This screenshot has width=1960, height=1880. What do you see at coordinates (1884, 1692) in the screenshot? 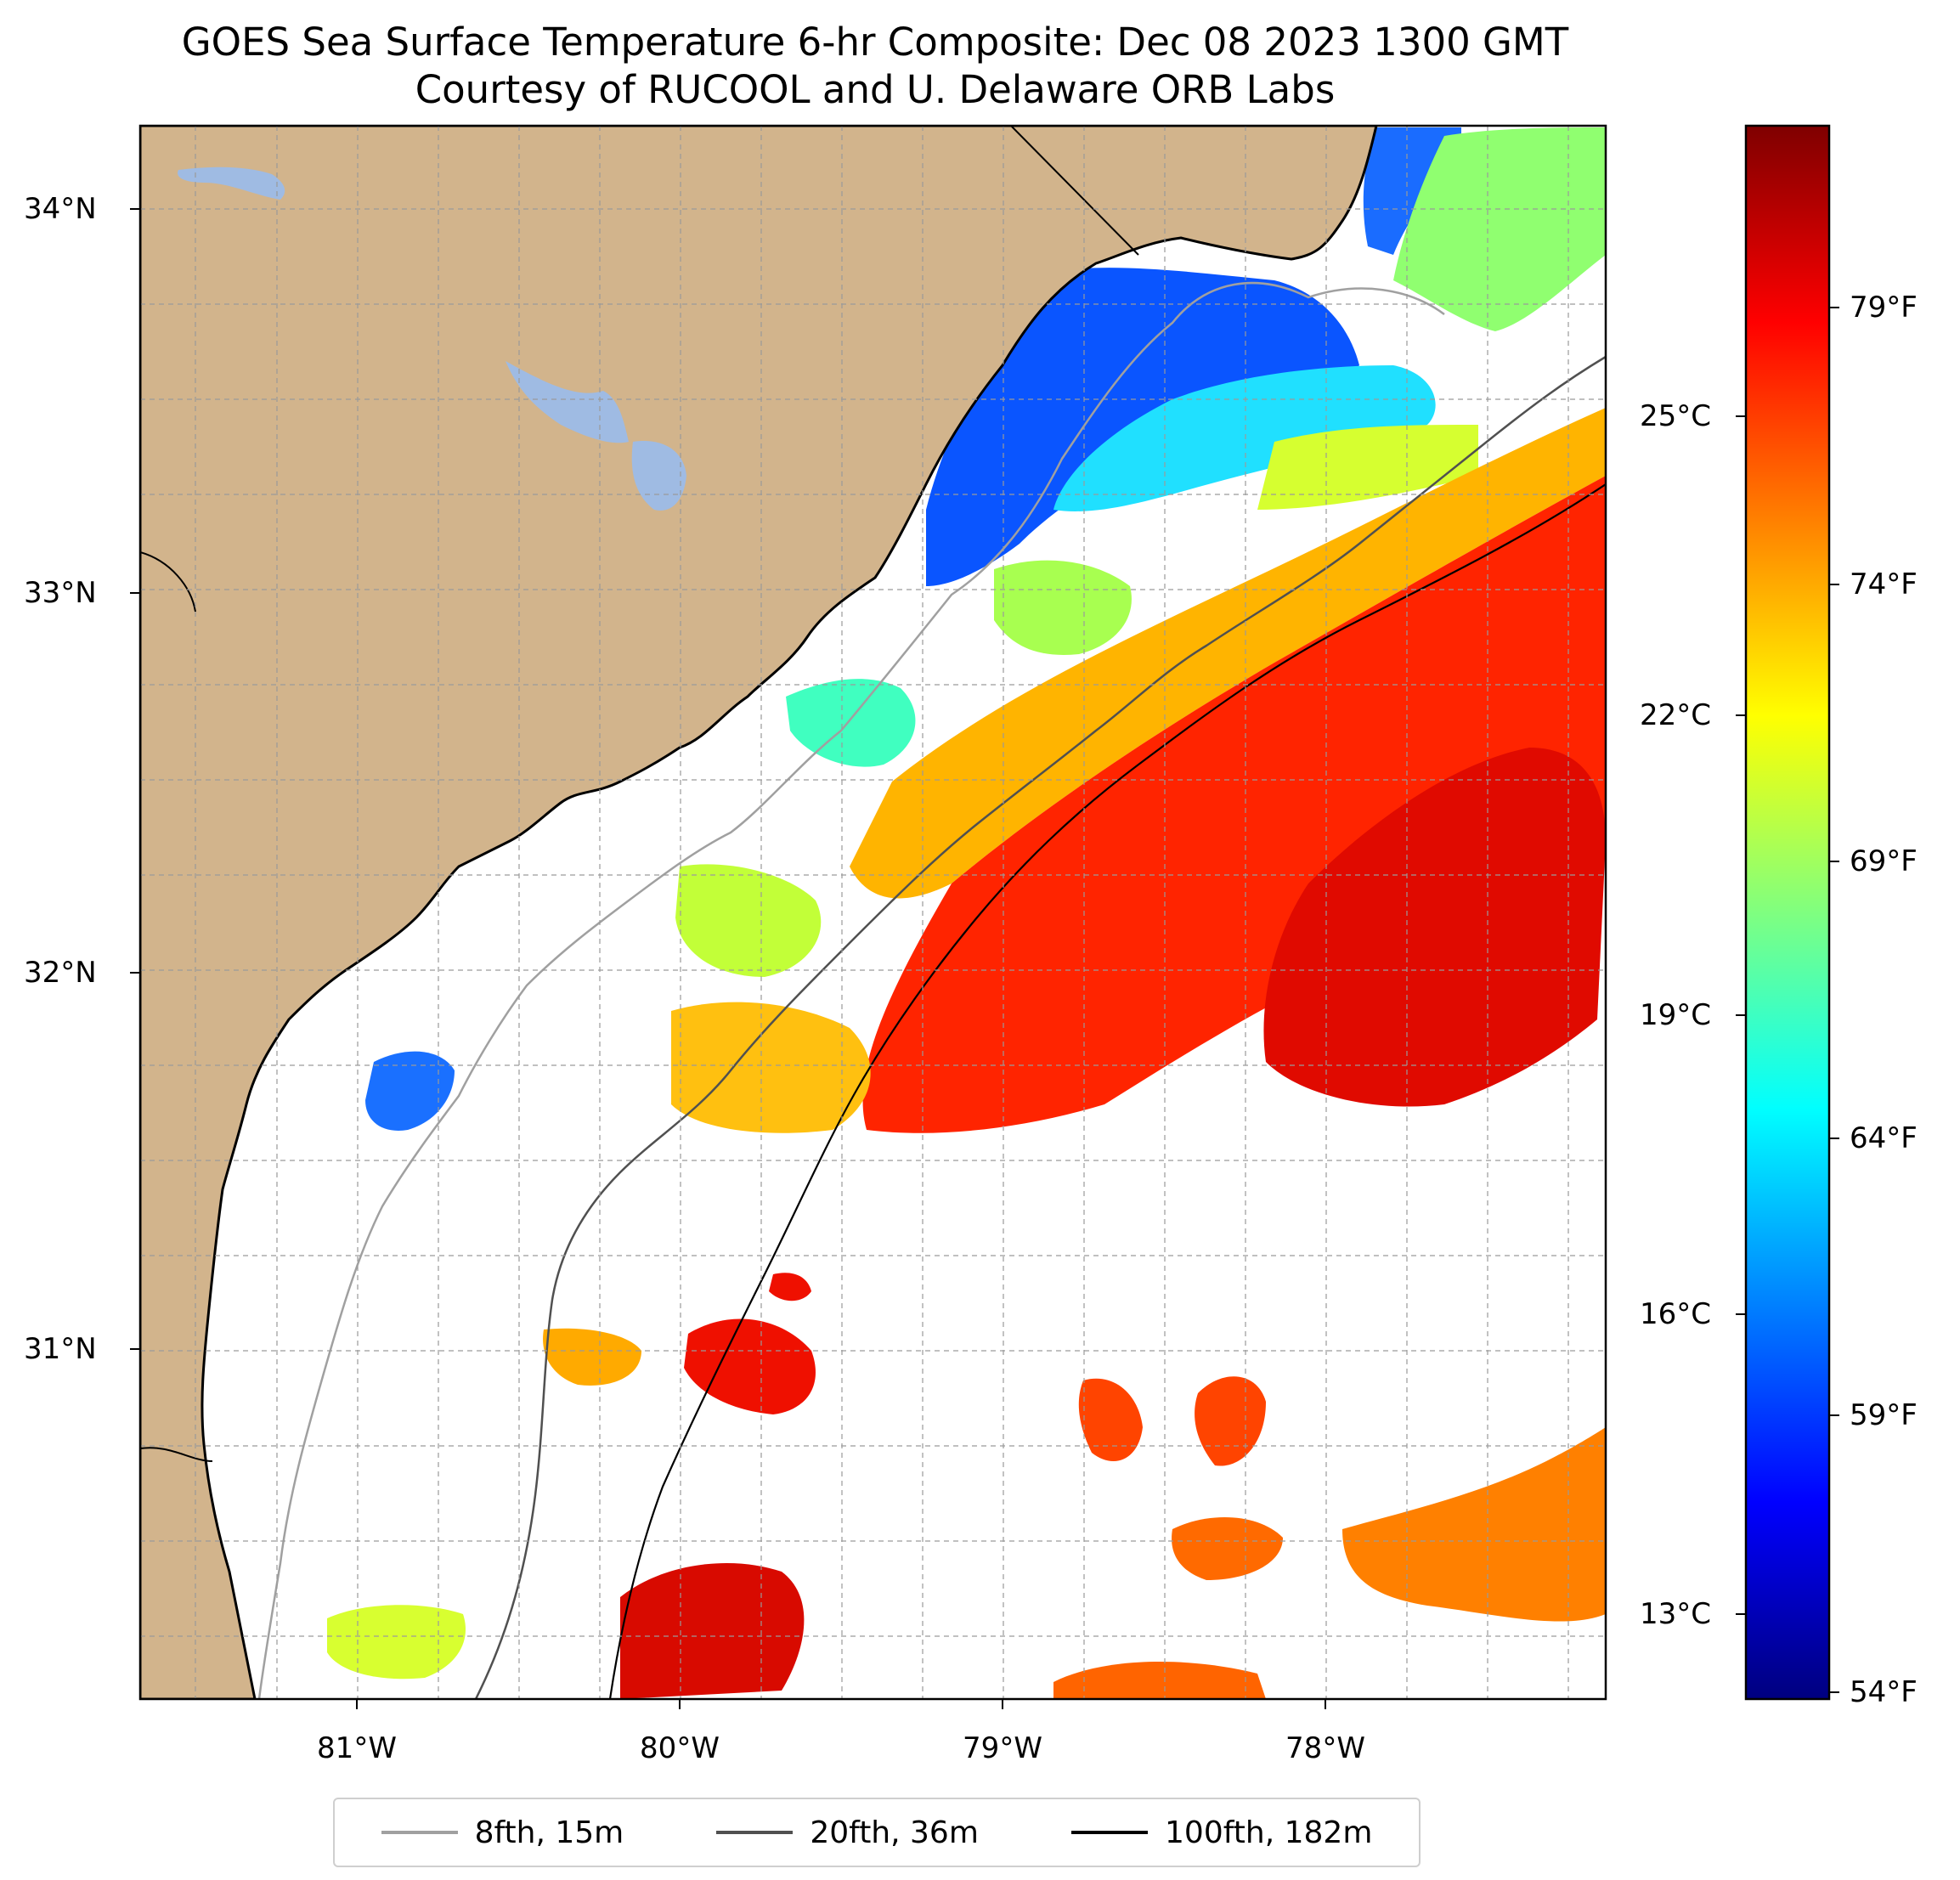
I see `colorbar-fahrenheit-54: 54°F` at bounding box center [1884, 1692].